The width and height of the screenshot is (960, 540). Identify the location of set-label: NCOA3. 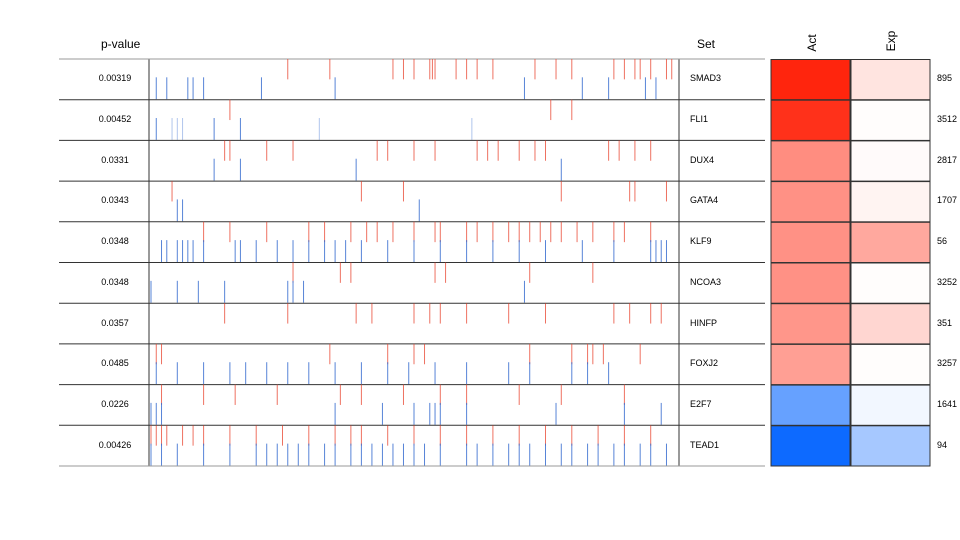
(706, 281).